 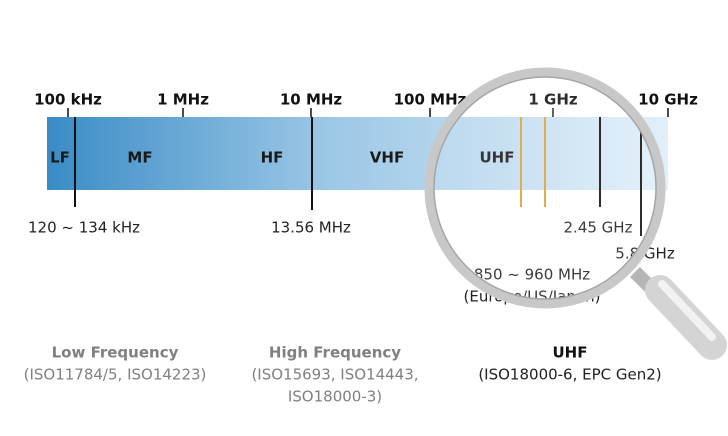 What do you see at coordinates (569, 375) in the screenshot?
I see `group-standard: (ISO18000-6, EPC Gen2)` at bounding box center [569, 375].